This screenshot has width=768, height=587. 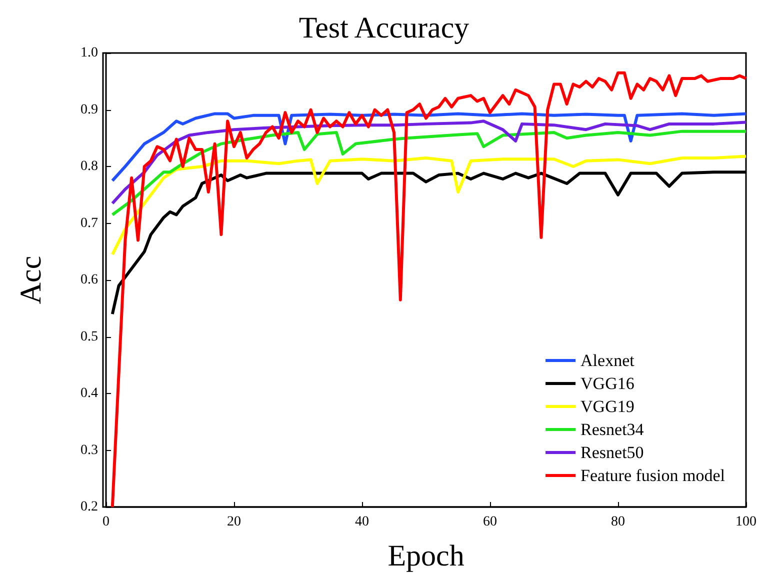 I want to click on y-tick-label: 0.7, so click(x=89, y=223).